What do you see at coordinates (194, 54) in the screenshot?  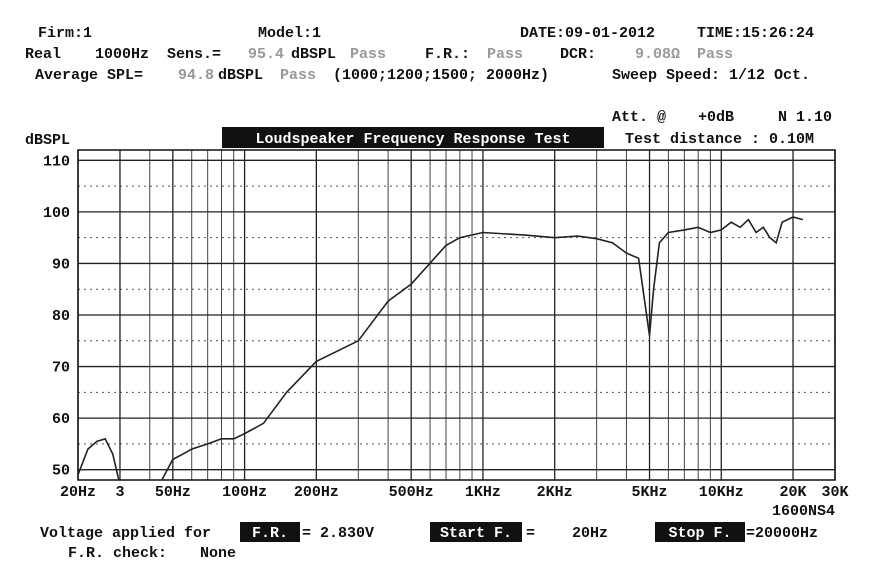 I see `sens-label: Sens.=` at bounding box center [194, 54].